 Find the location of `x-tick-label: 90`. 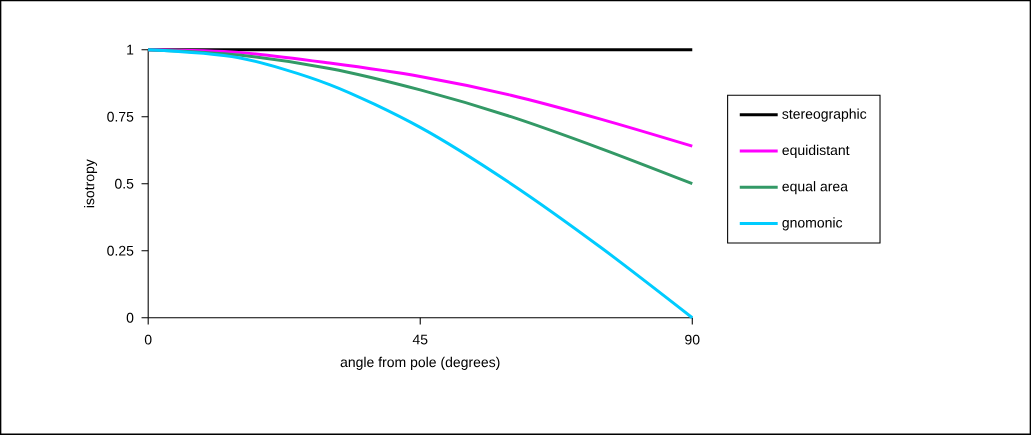

x-tick-label: 90 is located at coordinates (692, 339).